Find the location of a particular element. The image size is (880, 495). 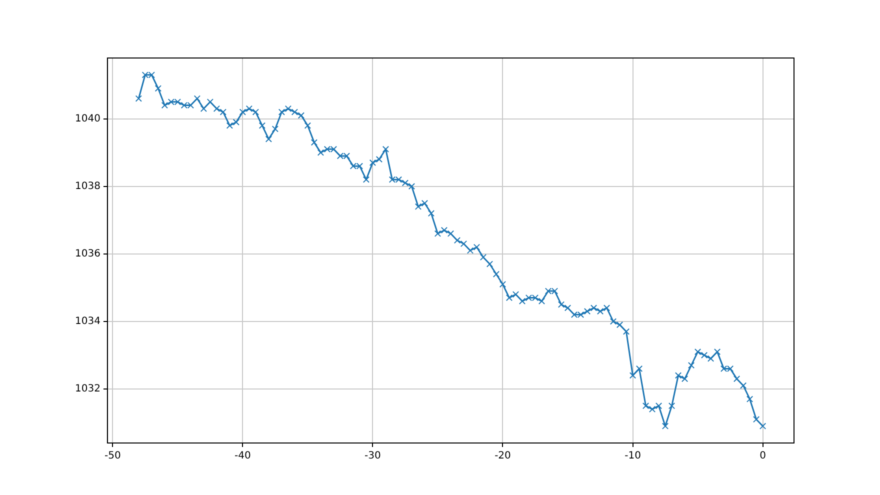

y-tick-label: 1040 is located at coordinates (87, 118).